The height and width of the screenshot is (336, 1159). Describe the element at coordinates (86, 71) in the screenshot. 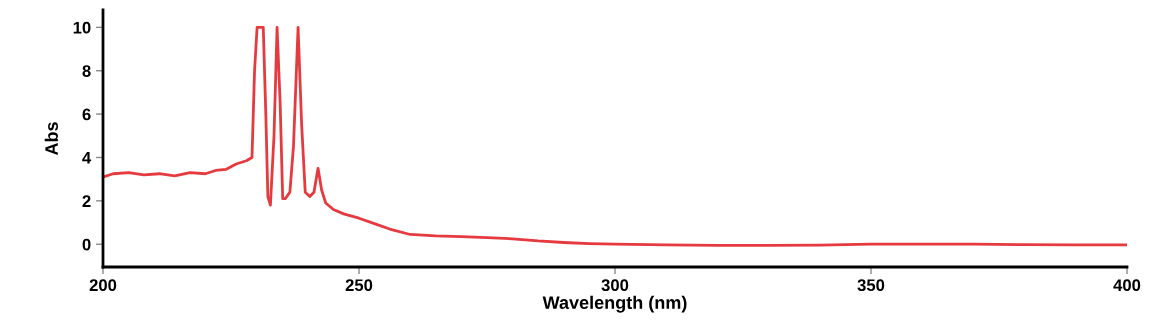

I see `y-tick-label: 8` at that location.